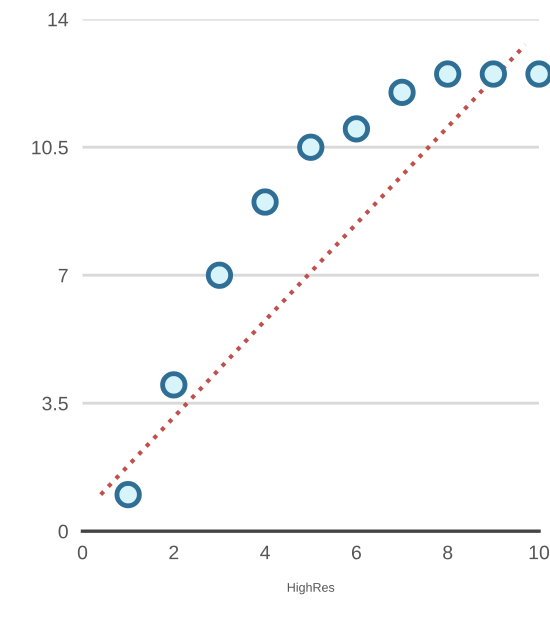 The height and width of the screenshot is (640, 550). What do you see at coordinates (63, 531) in the screenshot?
I see `y-tick-label: 0` at bounding box center [63, 531].